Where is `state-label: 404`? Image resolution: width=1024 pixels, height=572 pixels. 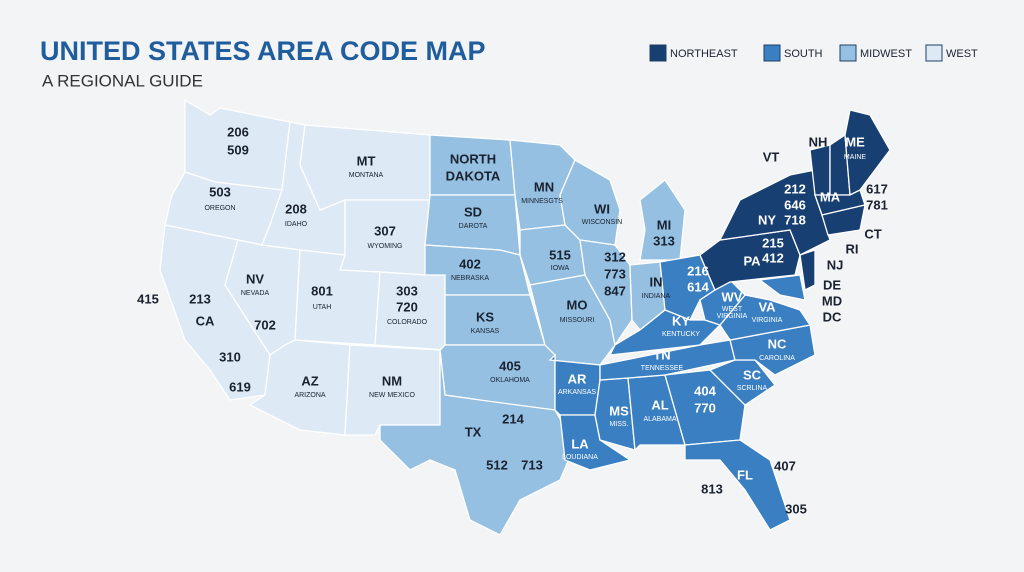 state-label: 404 is located at coordinates (705, 390).